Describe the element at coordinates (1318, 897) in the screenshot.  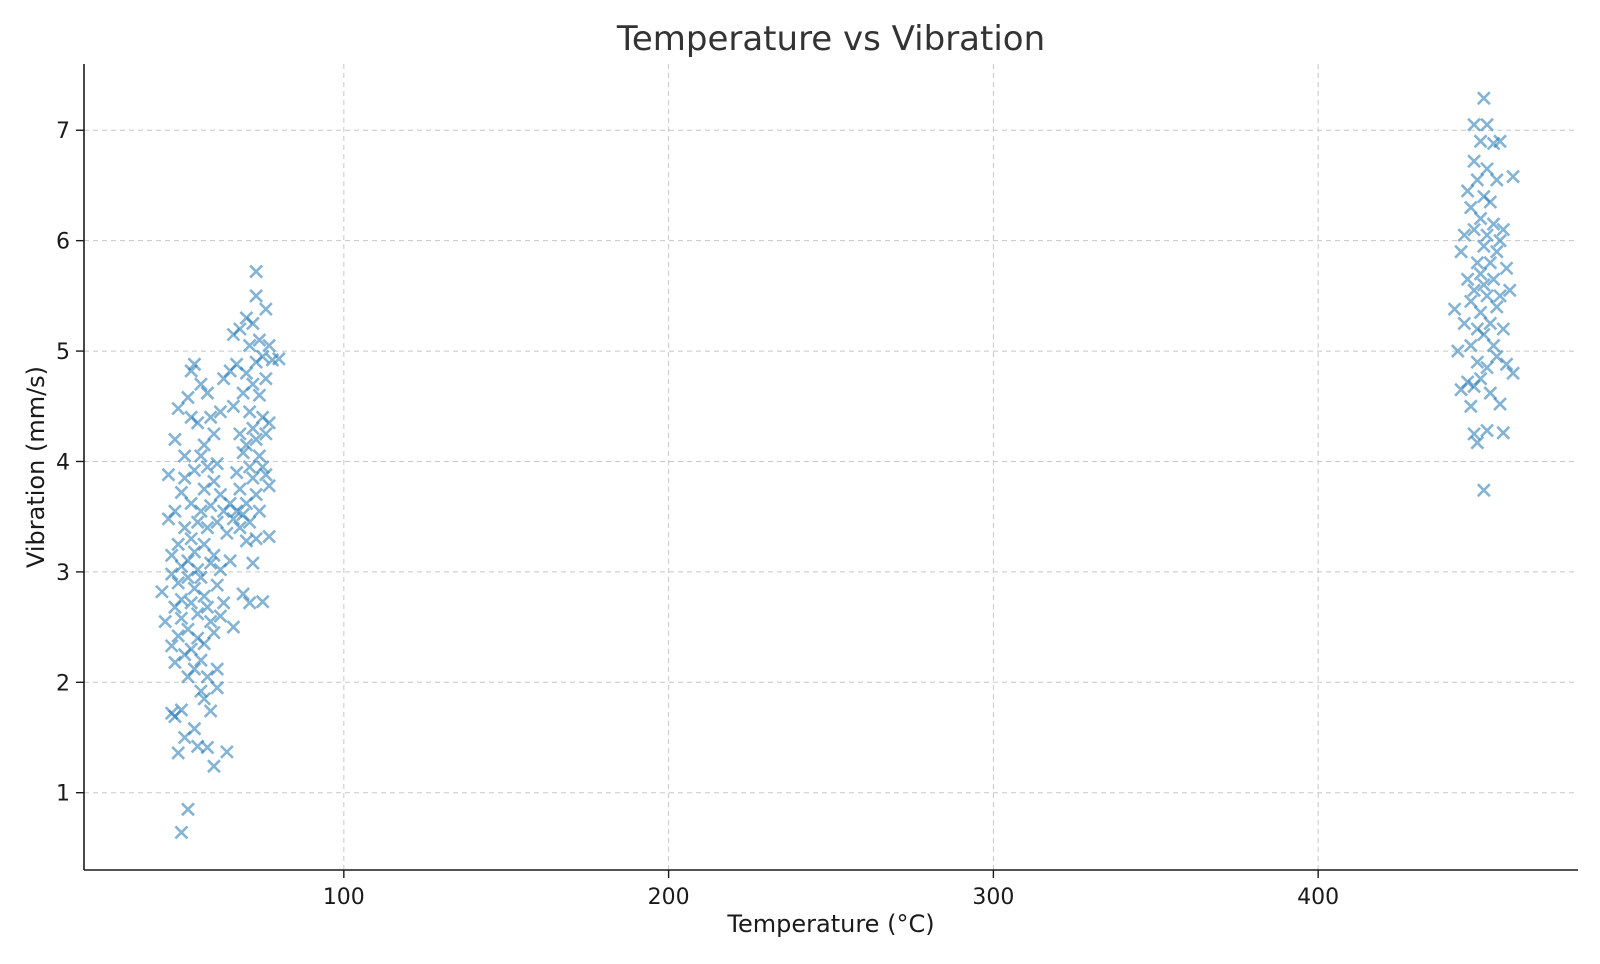
I see `x-tick-label: 400` at that location.